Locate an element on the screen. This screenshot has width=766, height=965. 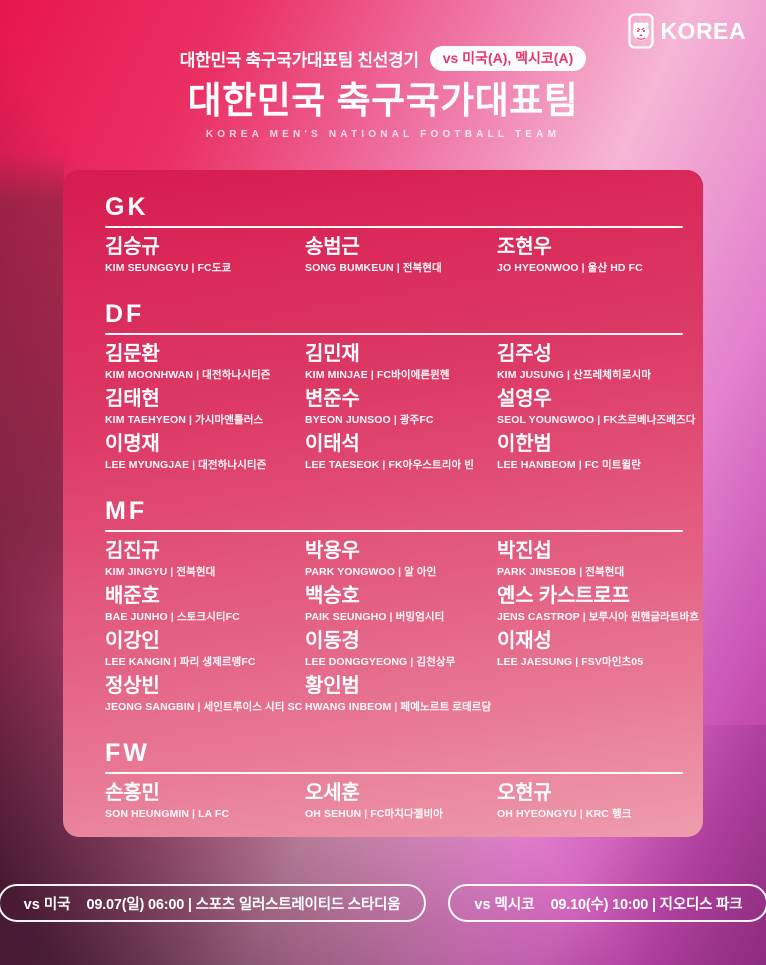
player-name-en-and-club: PARK YONGWOO | 알 아인 is located at coordinates (371, 572).